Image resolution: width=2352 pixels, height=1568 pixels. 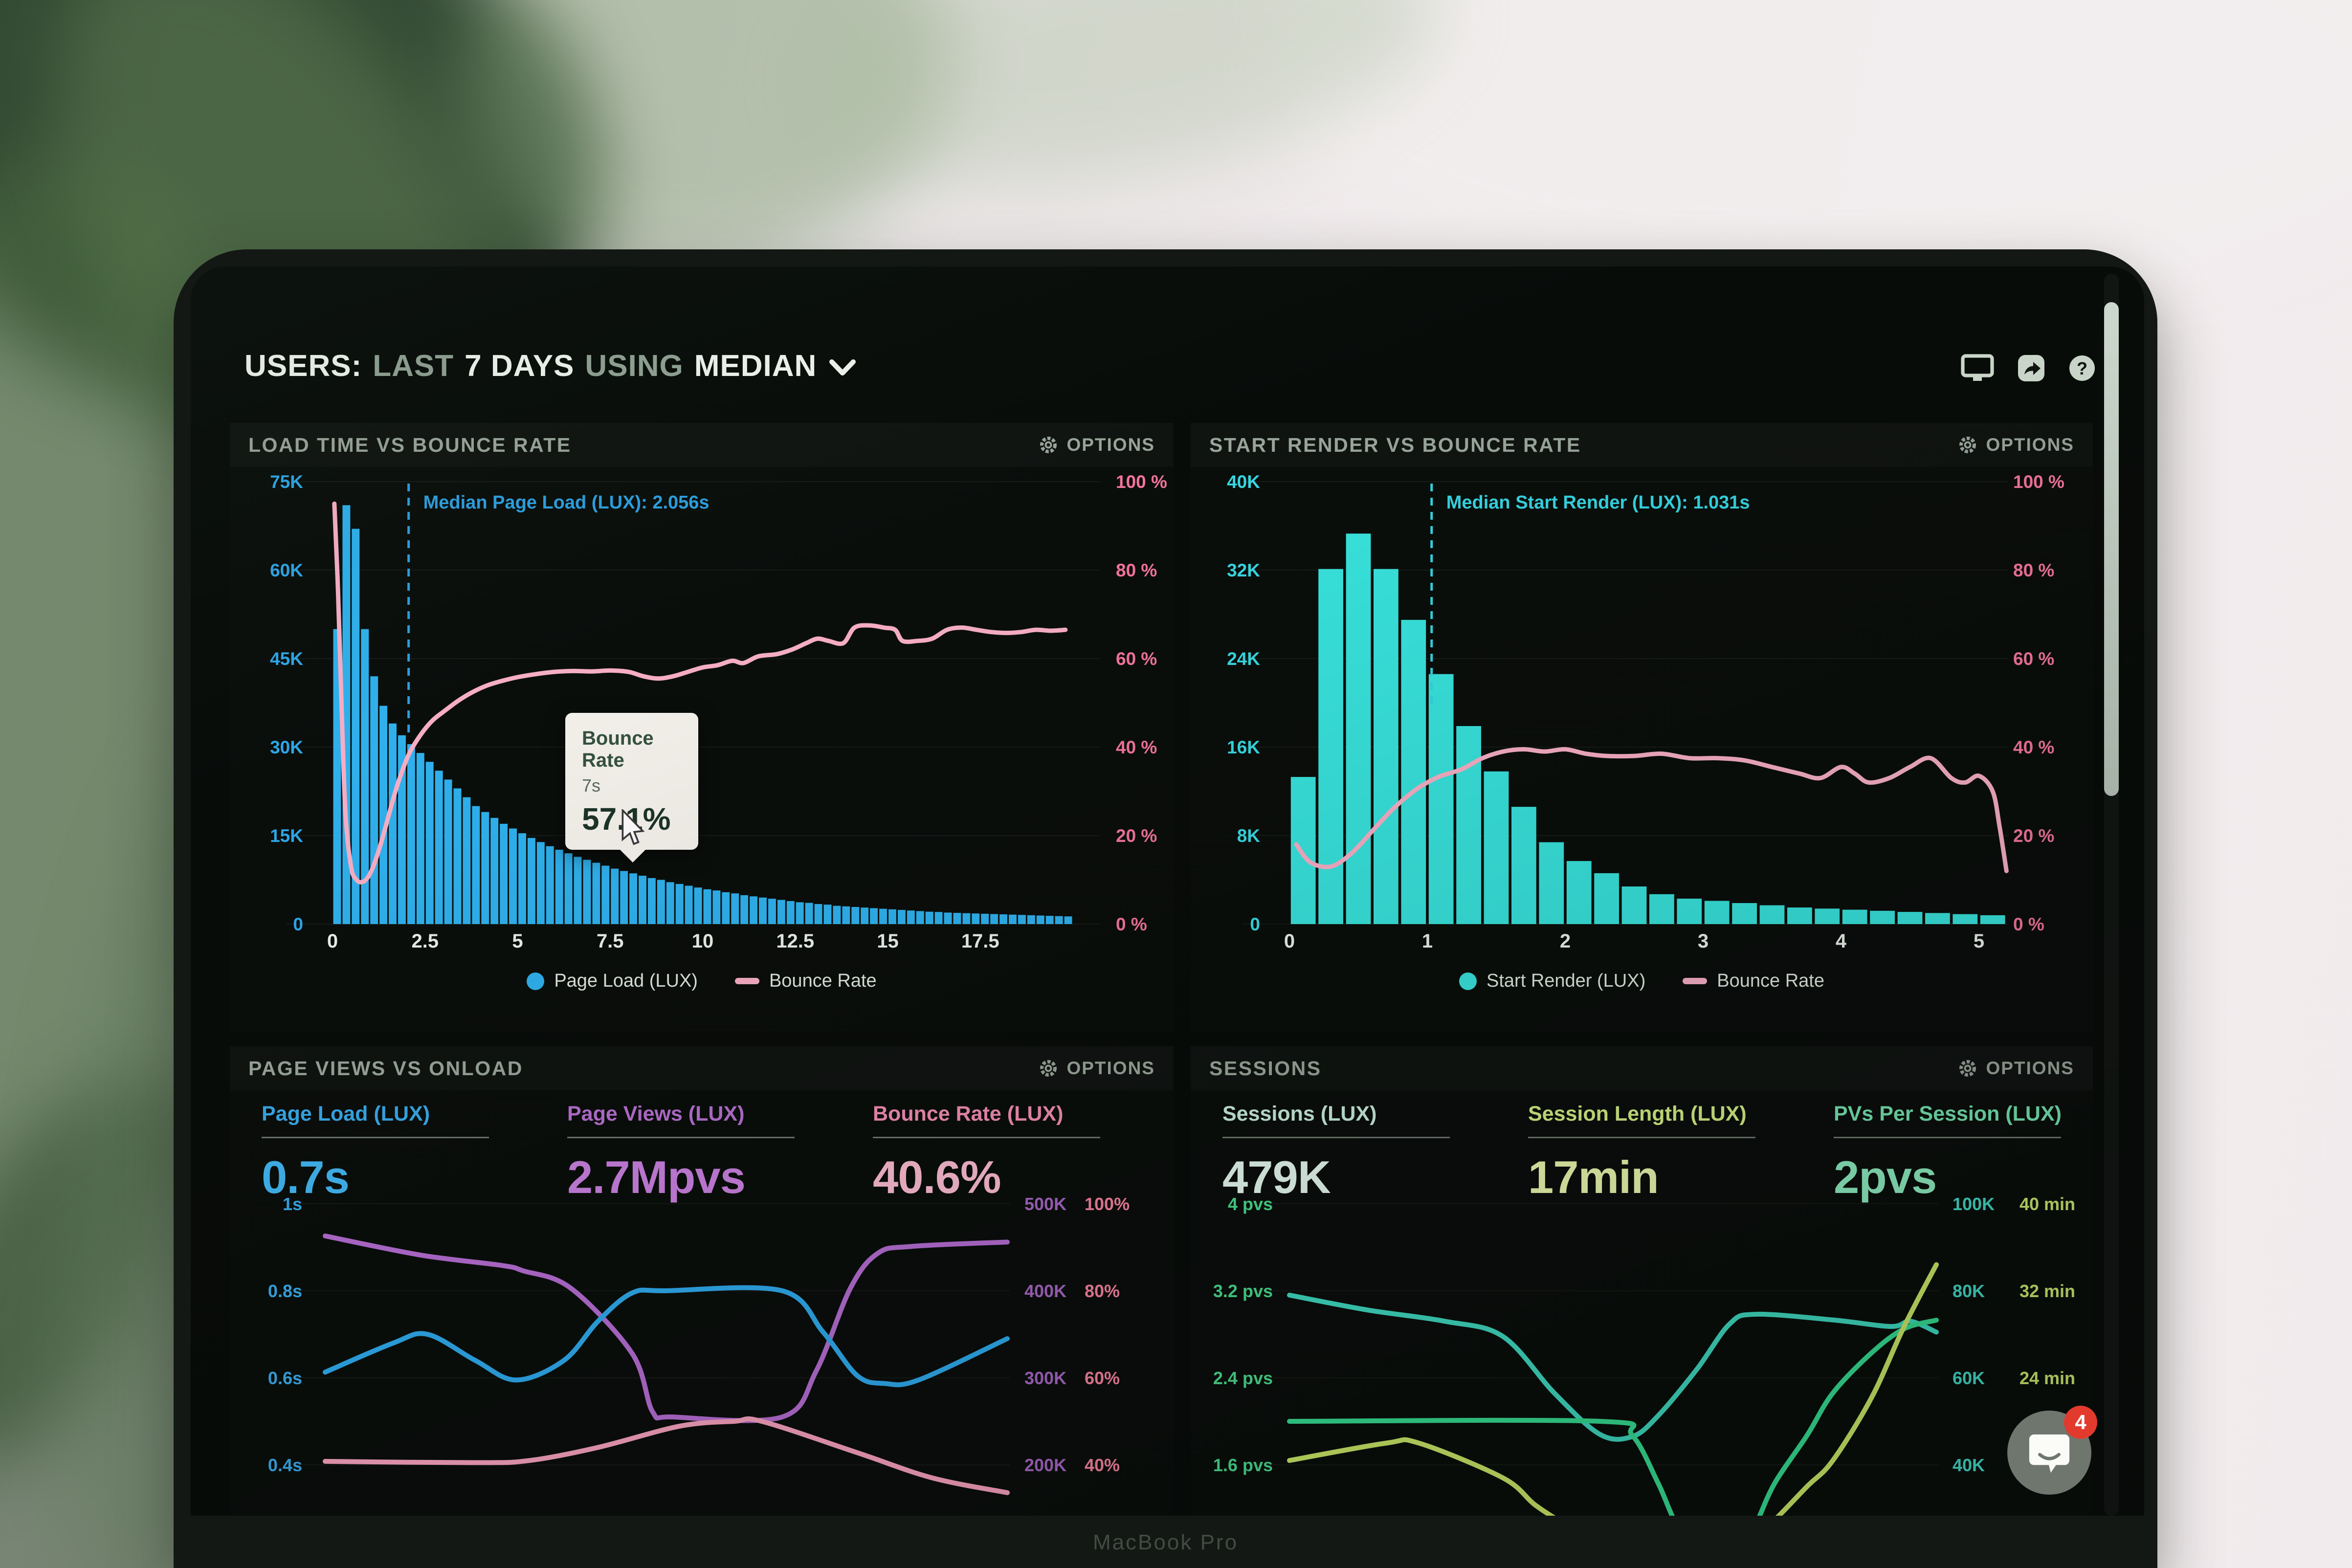 I want to click on share-icon, so click(x=2032, y=368).